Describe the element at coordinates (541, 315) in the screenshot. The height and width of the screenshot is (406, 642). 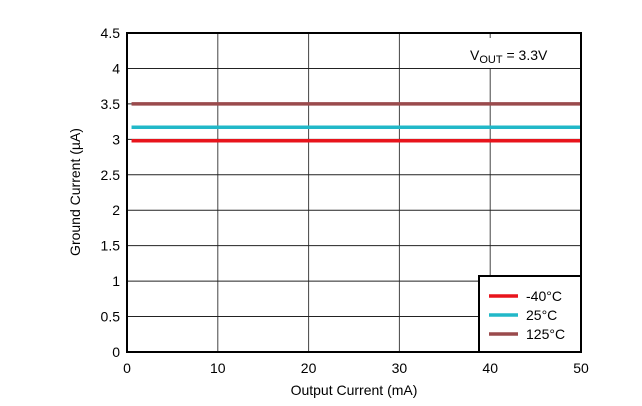
I see `legend-label: 25°C` at that location.